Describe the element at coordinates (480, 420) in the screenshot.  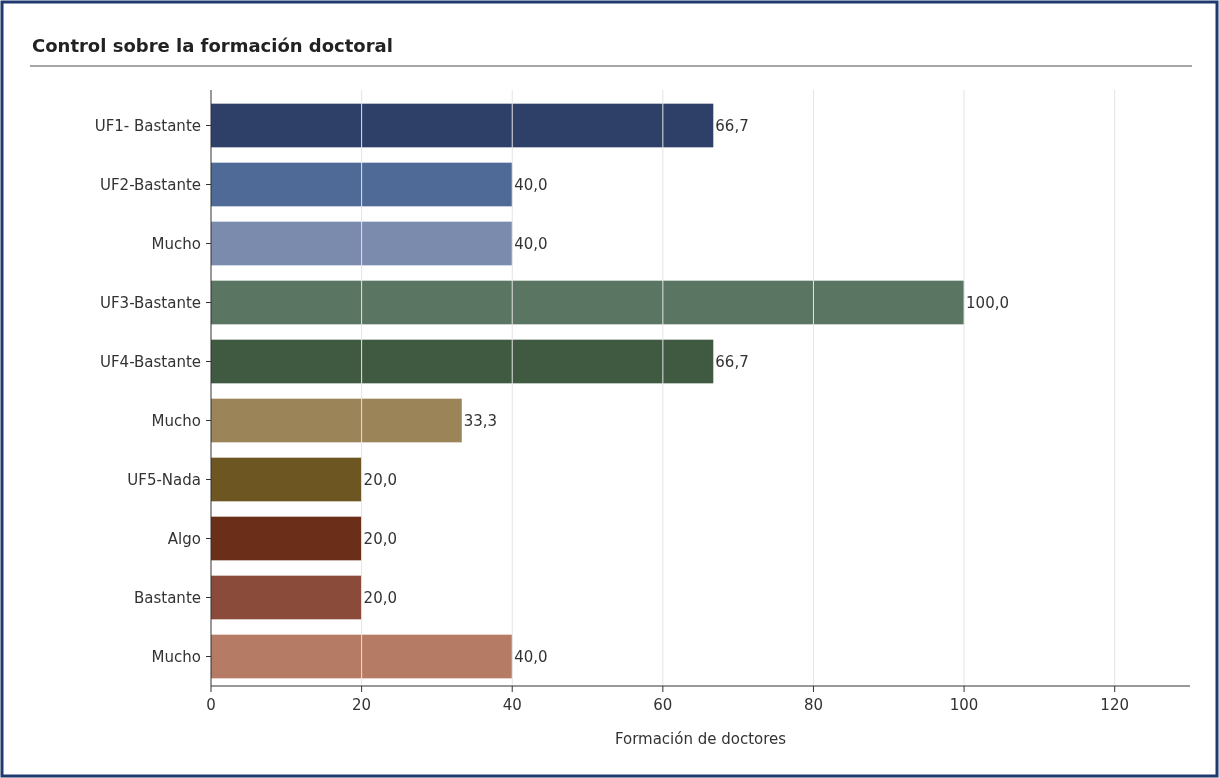
I see `data-label: 33,3` at that location.